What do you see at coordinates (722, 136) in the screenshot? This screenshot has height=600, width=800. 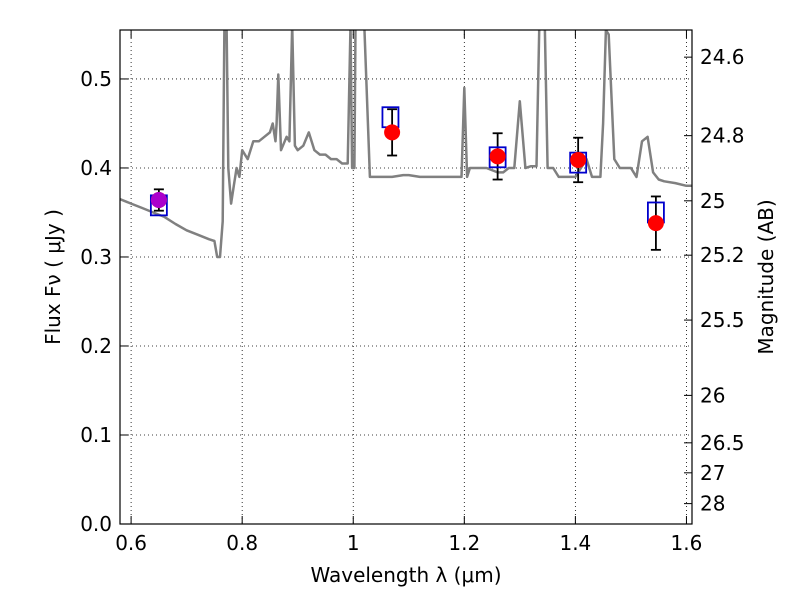 I see `y2-tick-label: 24.8` at bounding box center [722, 136].